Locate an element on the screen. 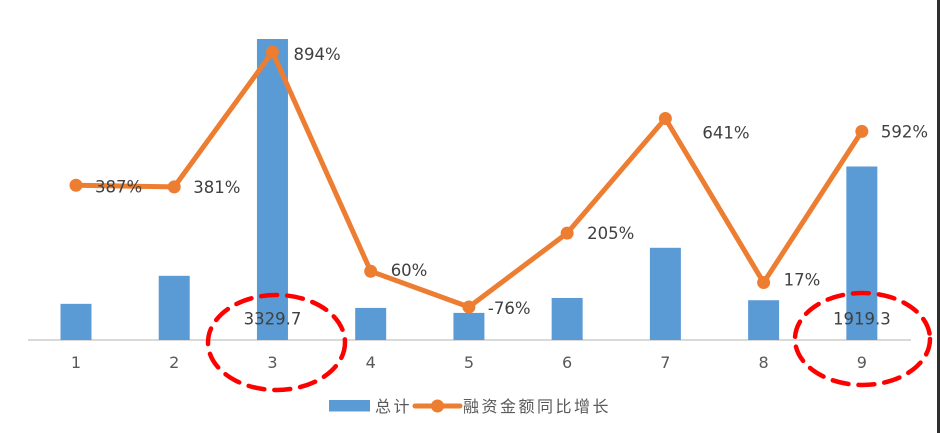 This screenshot has width=940, height=433. line-data-label-6: 205% is located at coordinates (610, 233).